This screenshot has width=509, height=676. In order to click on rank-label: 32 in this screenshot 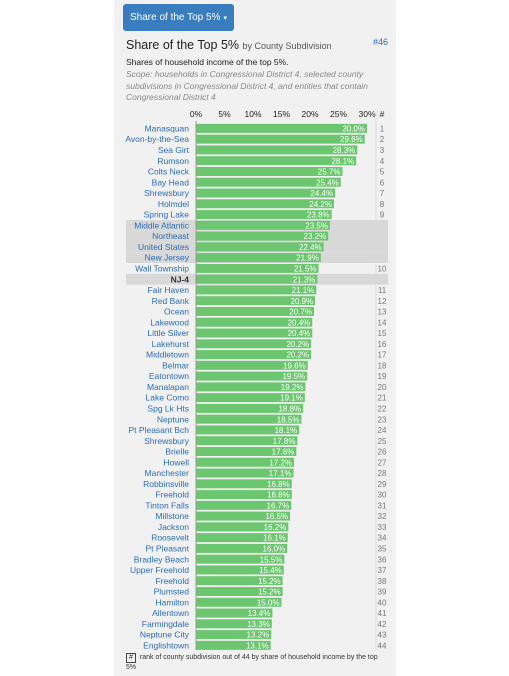, I will do `click(382, 516)`.